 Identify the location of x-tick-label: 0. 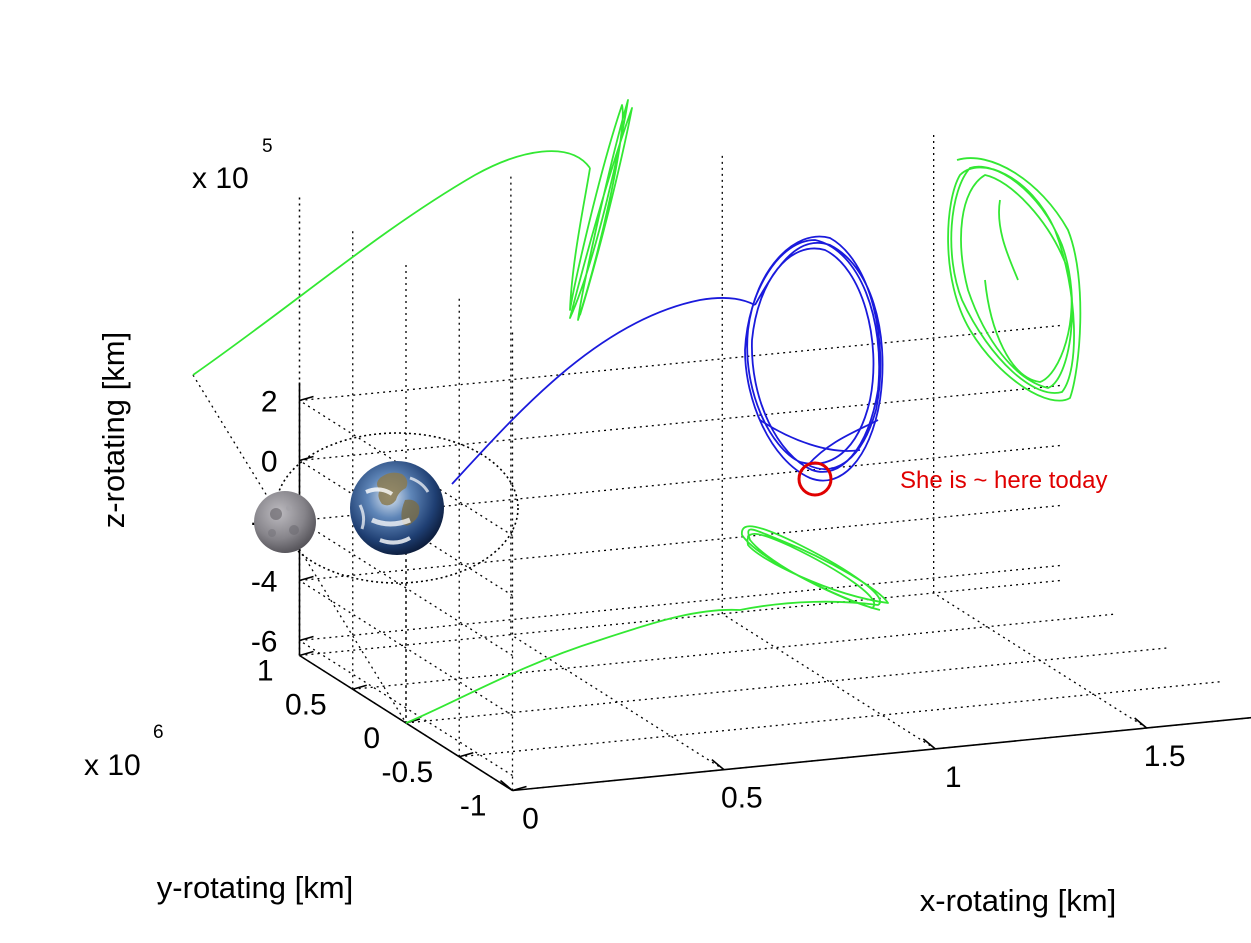
(530, 819).